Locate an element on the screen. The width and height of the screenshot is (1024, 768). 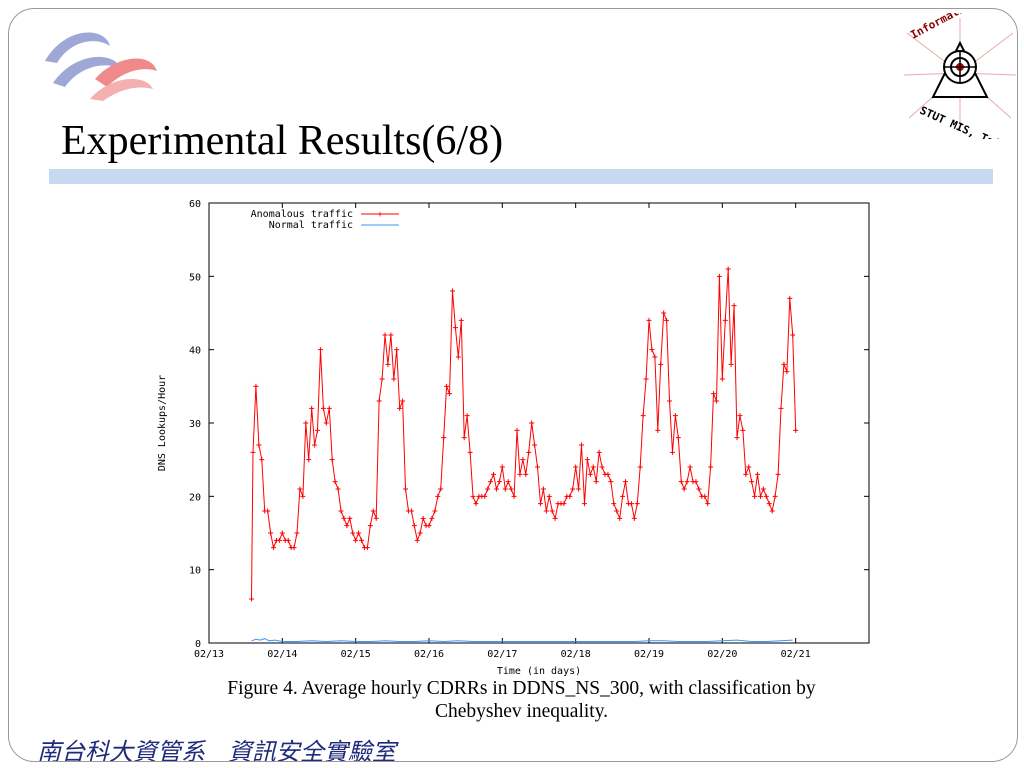
title-underline-bar is located at coordinates (521, 176).